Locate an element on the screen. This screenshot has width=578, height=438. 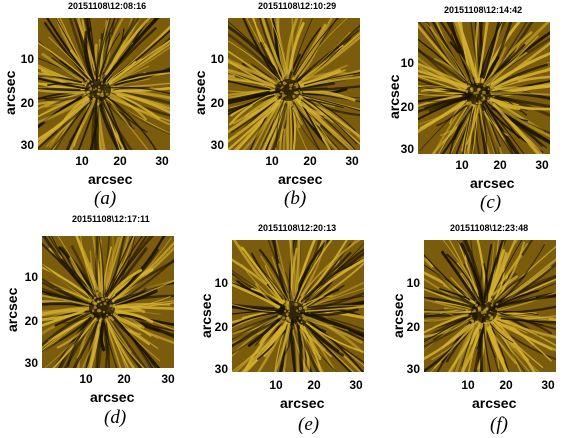
solar-texture-d is located at coordinates (108, 302).